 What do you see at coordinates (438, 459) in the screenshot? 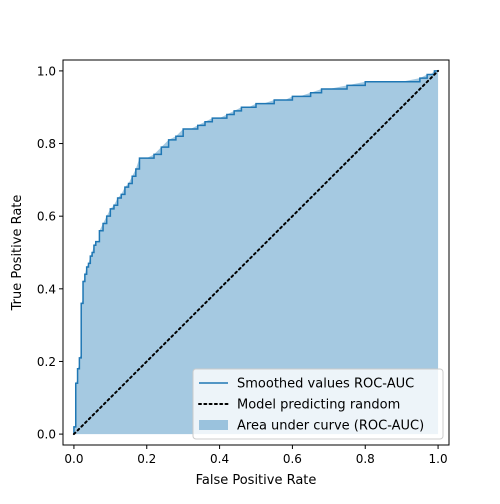
I see `x-tick-label: 1.0` at bounding box center [438, 459].